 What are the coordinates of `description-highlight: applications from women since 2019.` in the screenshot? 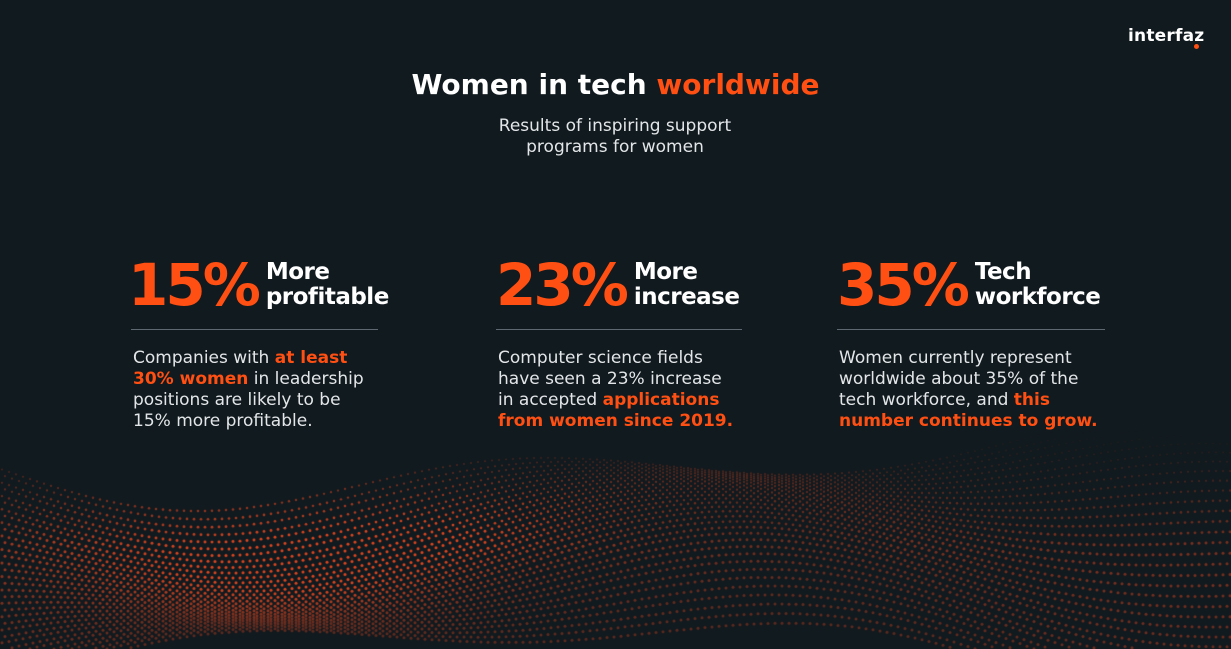 It's located at (616, 410).